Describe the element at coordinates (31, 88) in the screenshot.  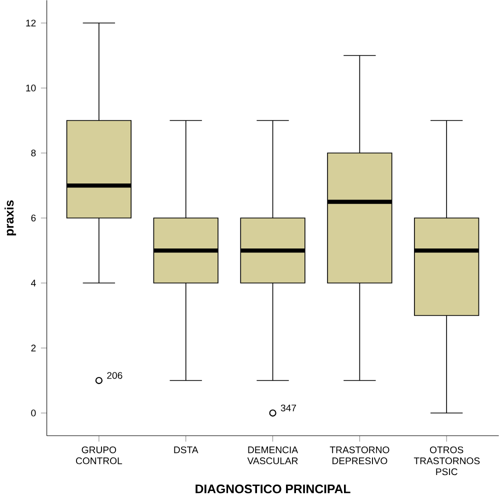
I see `y-tick-label: 10` at that location.